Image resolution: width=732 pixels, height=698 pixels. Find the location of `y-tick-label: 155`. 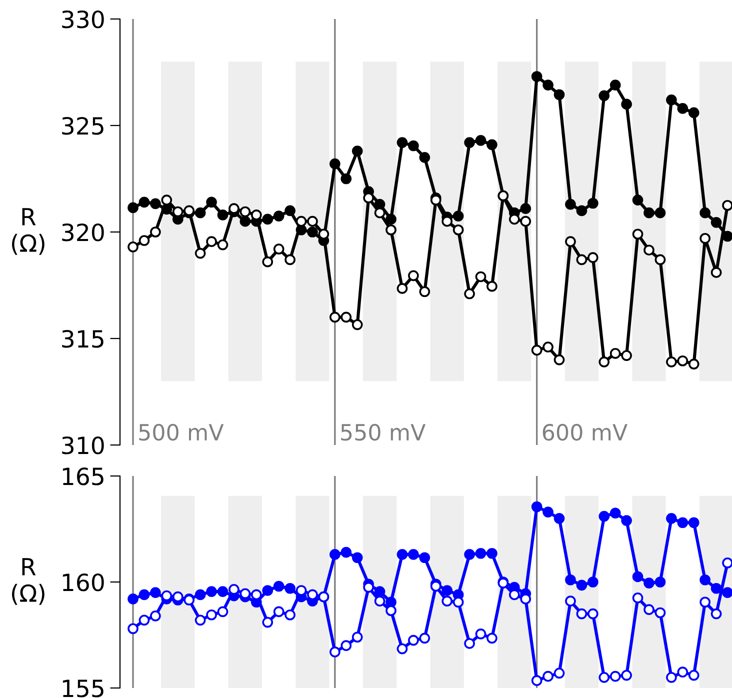

y-tick-label: 155 is located at coordinates (83, 689).